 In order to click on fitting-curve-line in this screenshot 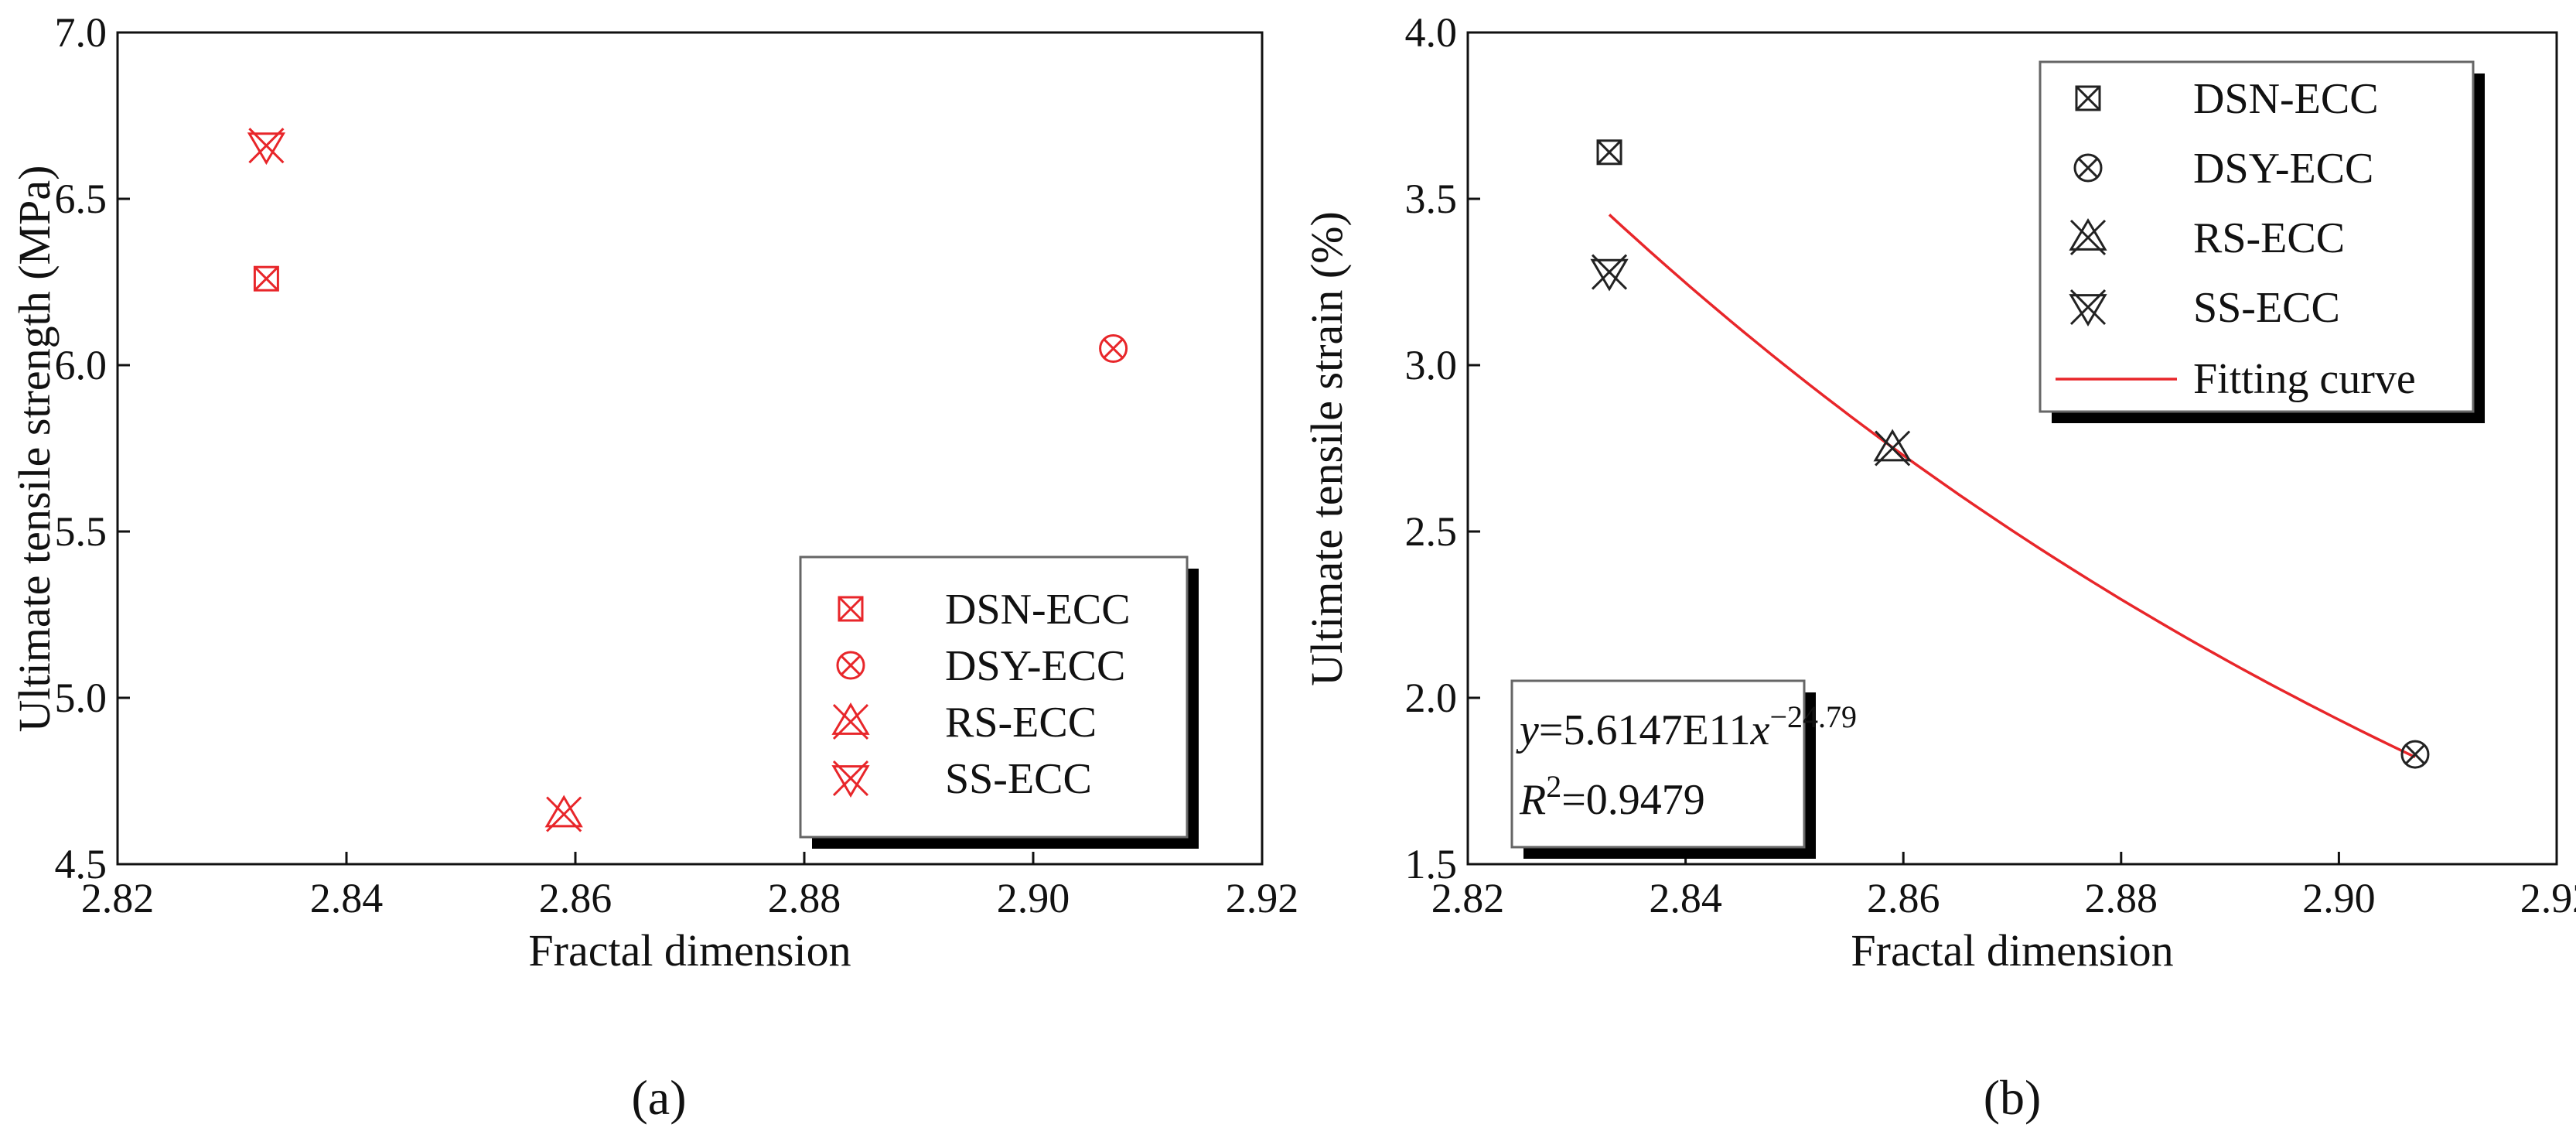, I will do `click(2012, 486)`.